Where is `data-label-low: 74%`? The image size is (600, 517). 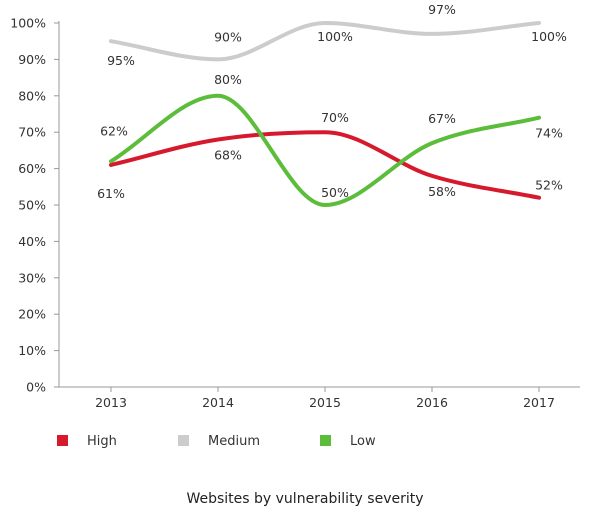
data-label-low: 74% is located at coordinates (549, 133).